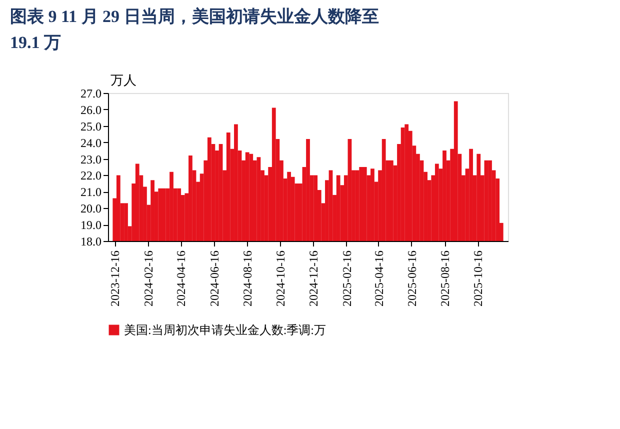 Image resolution: width=620 pixels, height=429 pixels. What do you see at coordinates (280, 278) in the screenshot?
I see `x-tick-label: 2024-10-16` at bounding box center [280, 278].